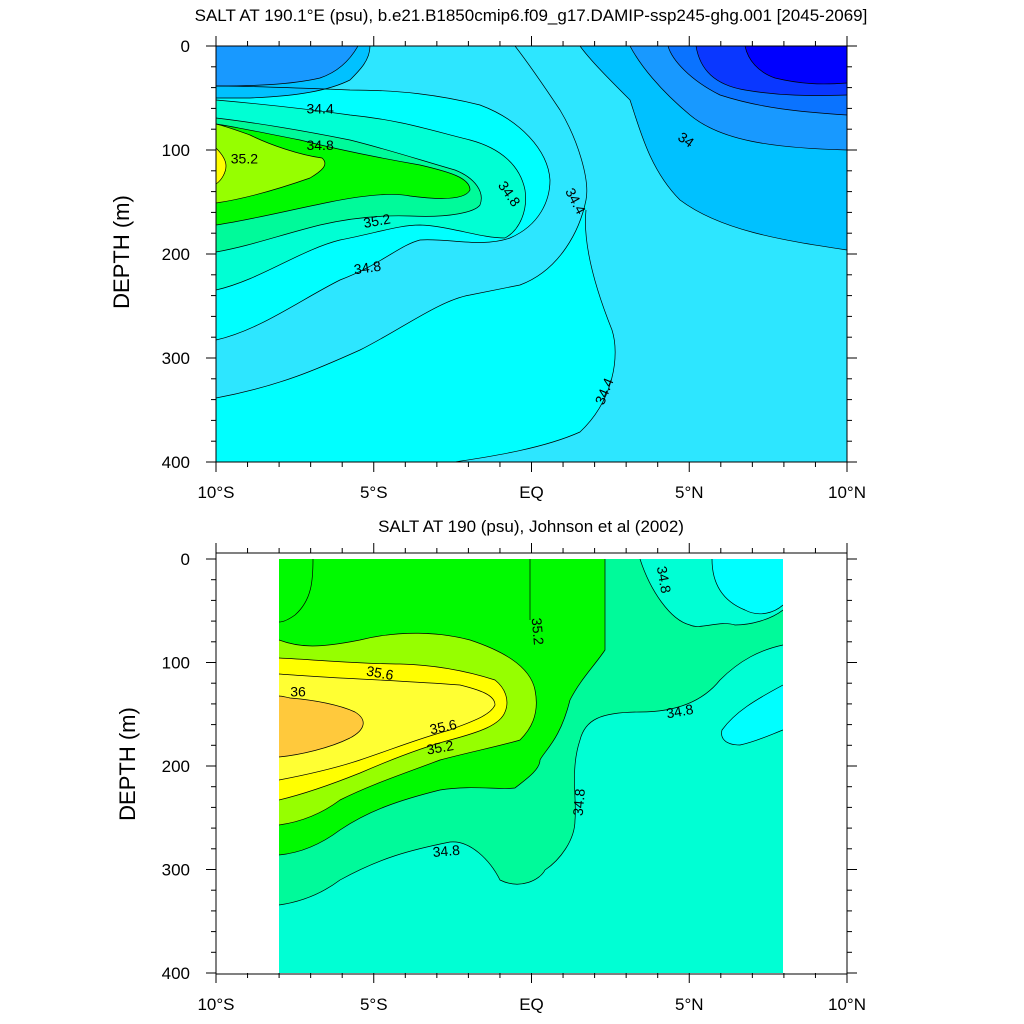  I want to click on bottom-y-tick-label: 400, so click(176, 973).